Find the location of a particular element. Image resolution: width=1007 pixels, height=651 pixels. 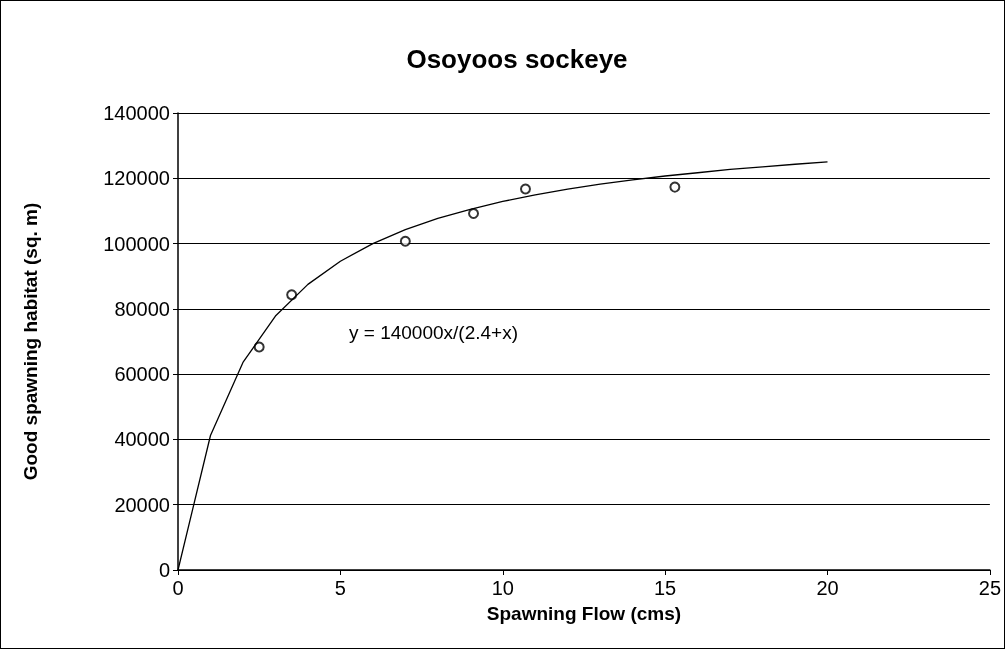

y-tick-label: 140000 is located at coordinates (136, 113).